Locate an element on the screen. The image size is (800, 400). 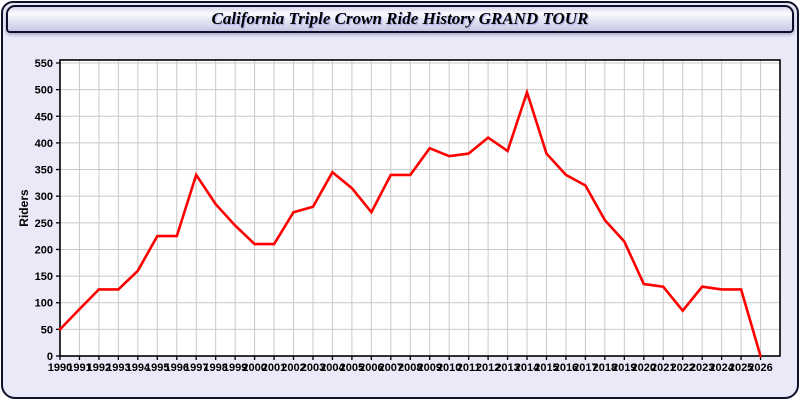
x-tick-label: 2006 is located at coordinates (371, 368).